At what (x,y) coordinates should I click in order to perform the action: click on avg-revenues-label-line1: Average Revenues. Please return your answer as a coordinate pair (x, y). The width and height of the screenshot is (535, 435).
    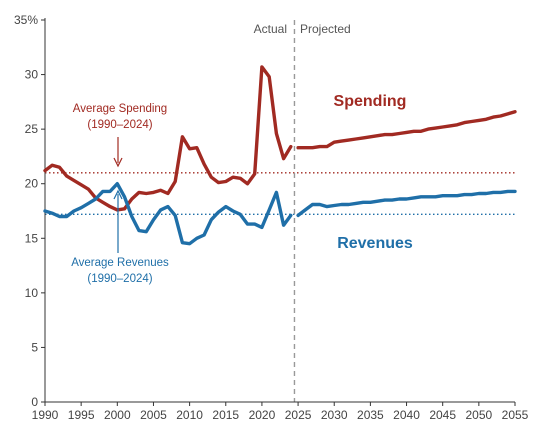
    Looking at the image, I should click on (120, 263).